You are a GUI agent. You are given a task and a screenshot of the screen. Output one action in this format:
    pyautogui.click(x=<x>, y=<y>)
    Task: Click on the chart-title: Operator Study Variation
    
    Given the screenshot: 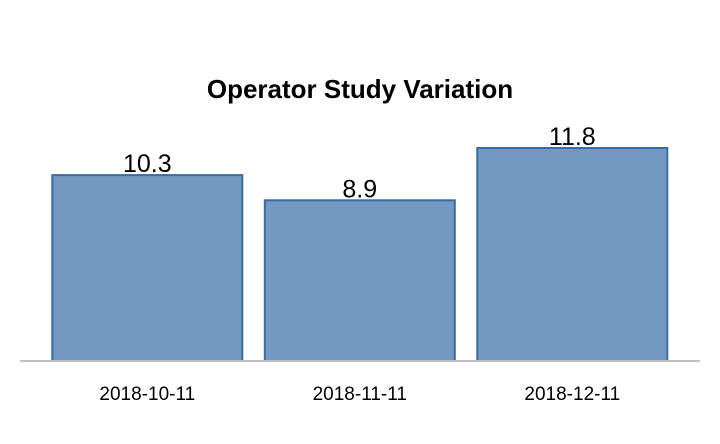 What is the action you would take?
    pyautogui.click(x=360, y=89)
    